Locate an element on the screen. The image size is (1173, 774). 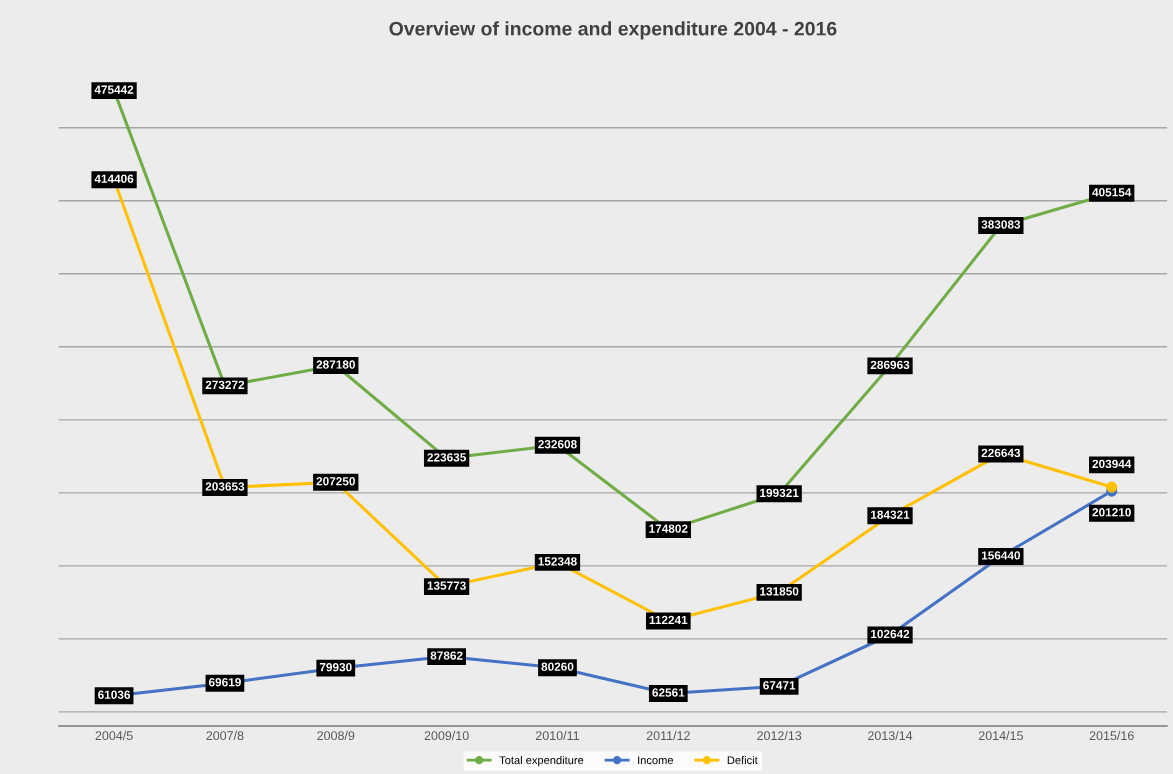
data-label: 203653 is located at coordinates (225, 486).